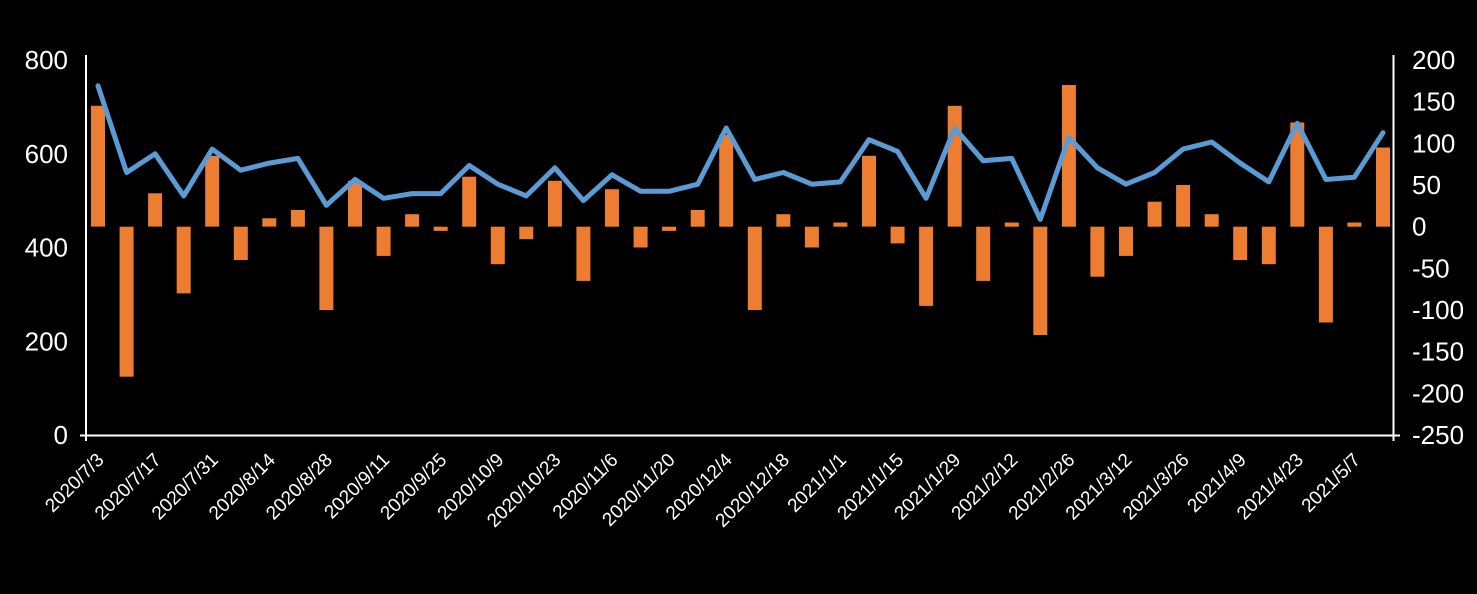 The width and height of the screenshot is (1477, 594). I want to click on right-axis-tick-label: 150, so click(1433, 102).